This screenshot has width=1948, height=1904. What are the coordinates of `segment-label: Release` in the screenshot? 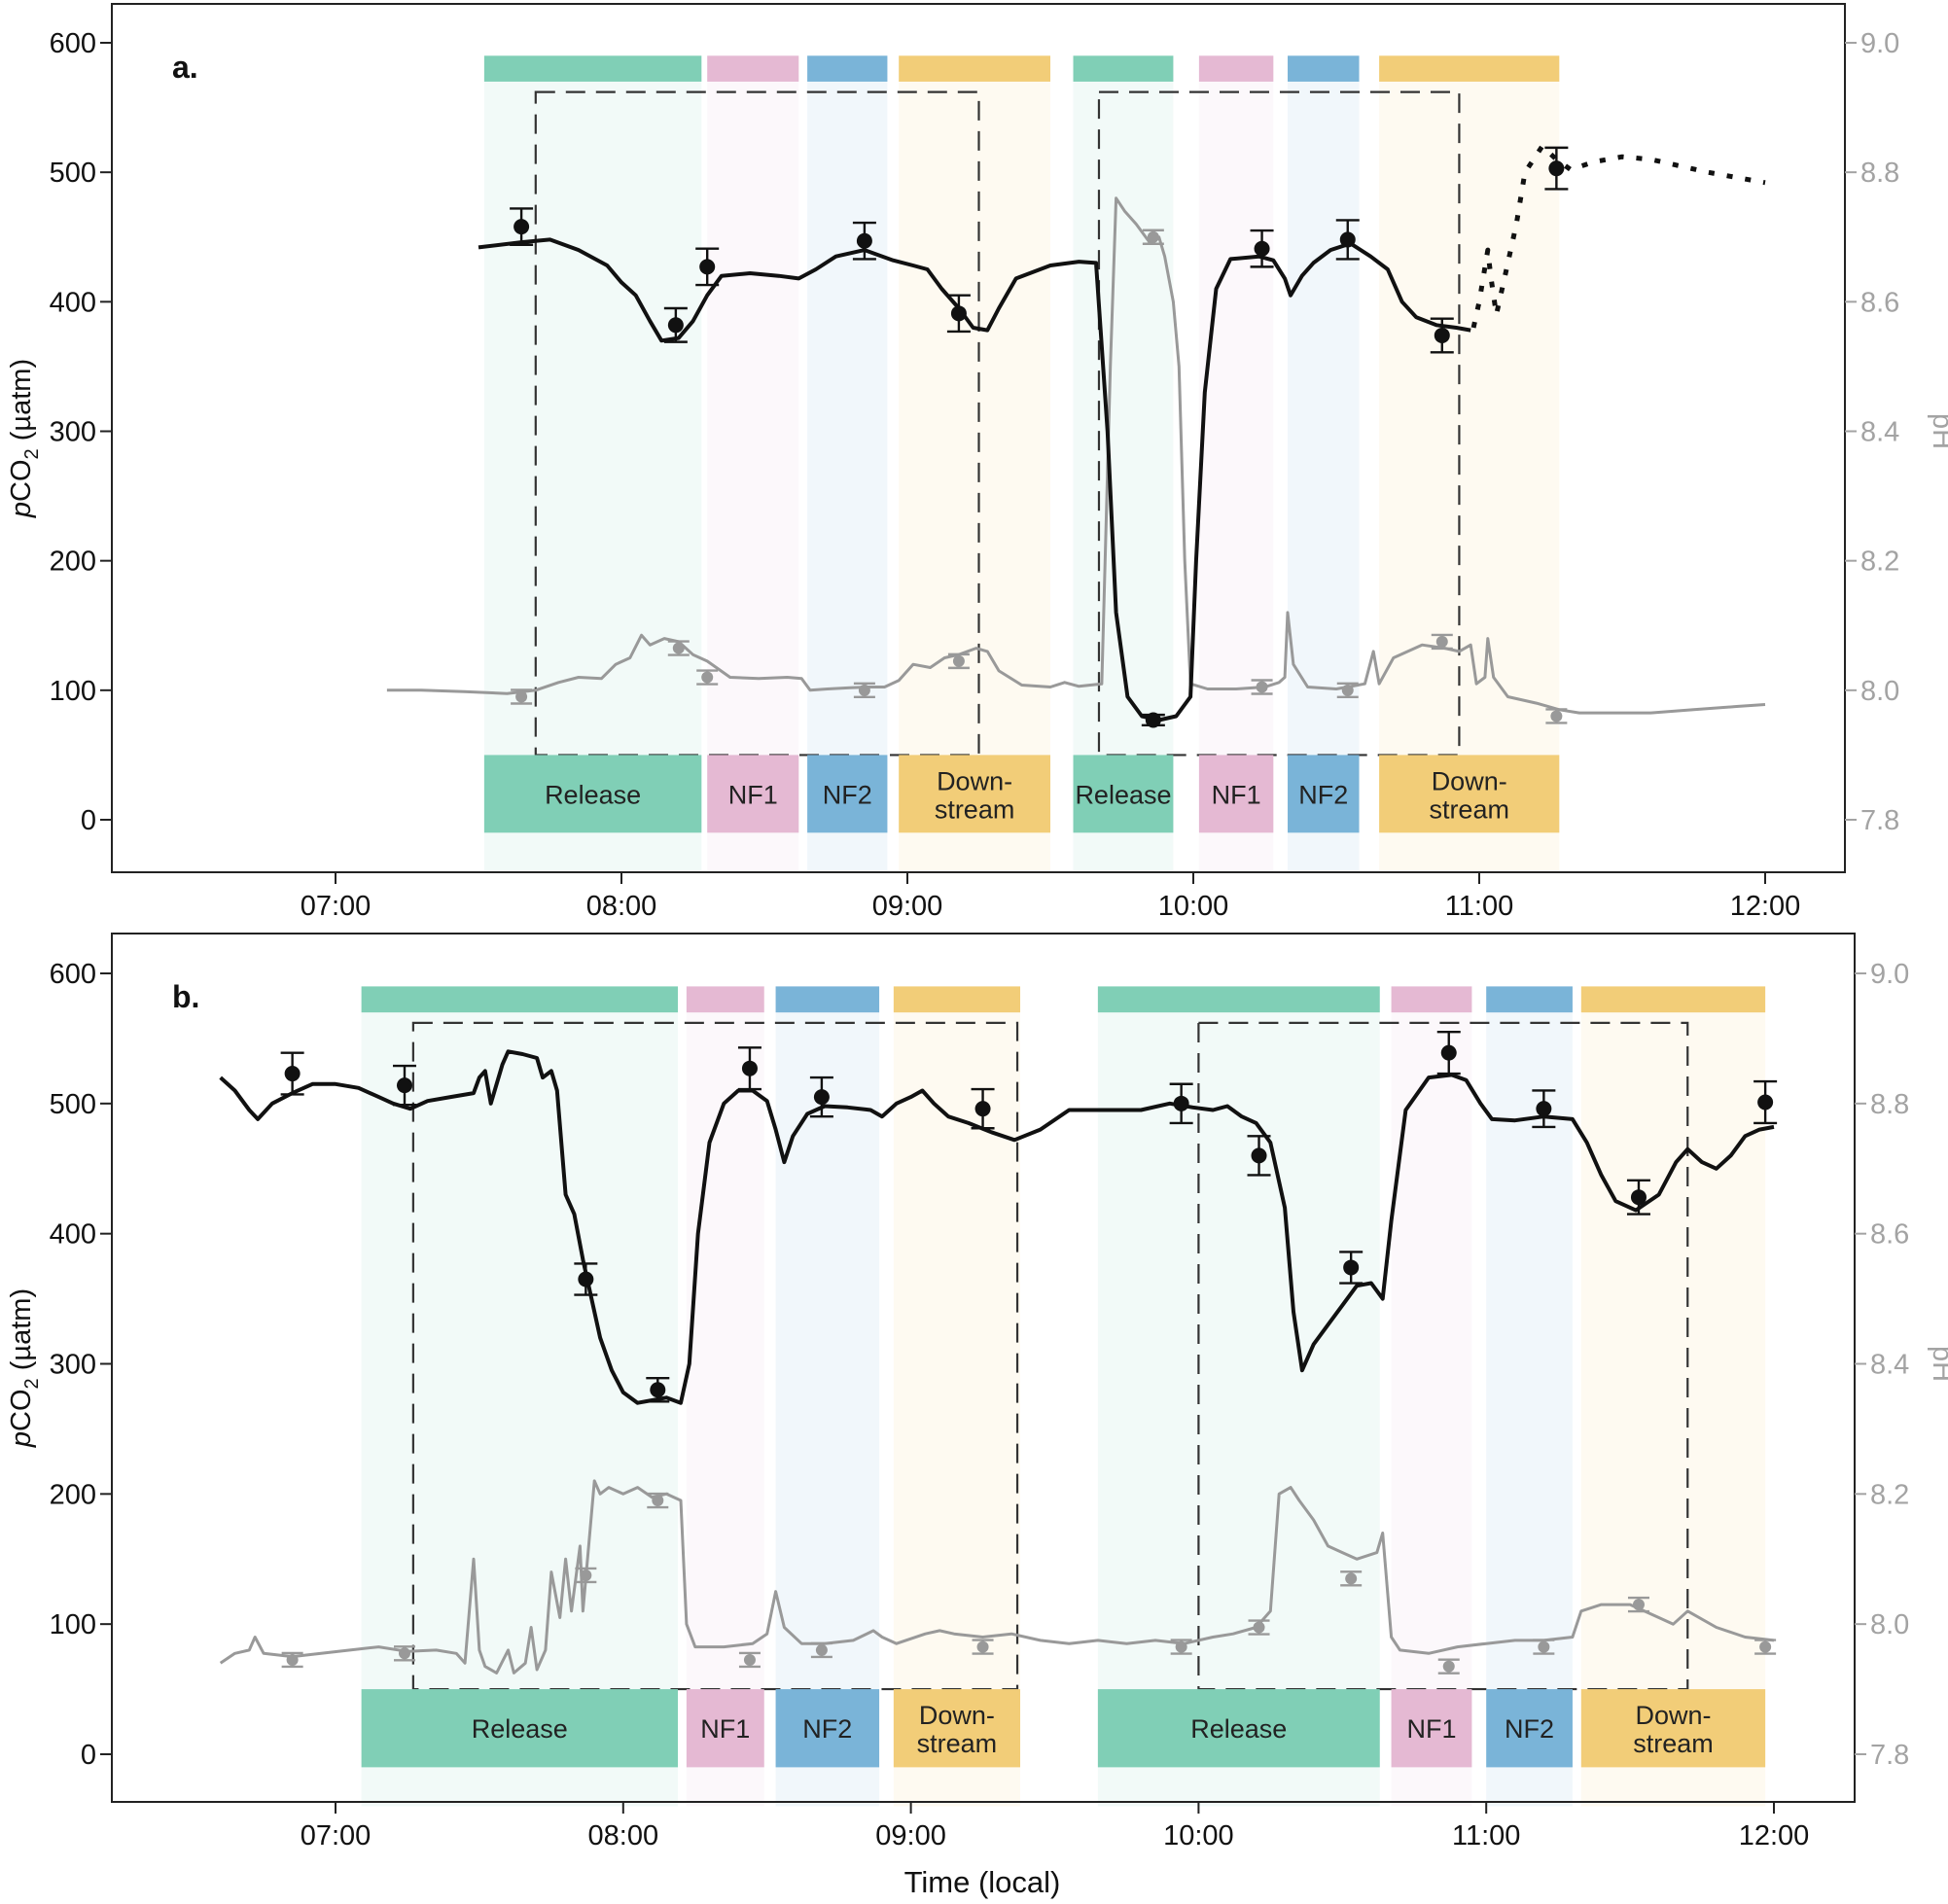 It's located at (593, 794).